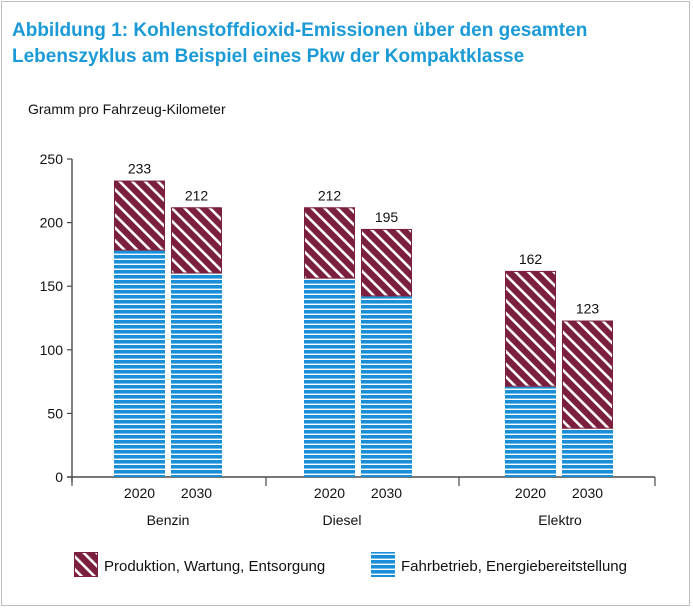  Describe the element at coordinates (560, 520) in the screenshot. I see `x-group-label: Elektro` at that location.